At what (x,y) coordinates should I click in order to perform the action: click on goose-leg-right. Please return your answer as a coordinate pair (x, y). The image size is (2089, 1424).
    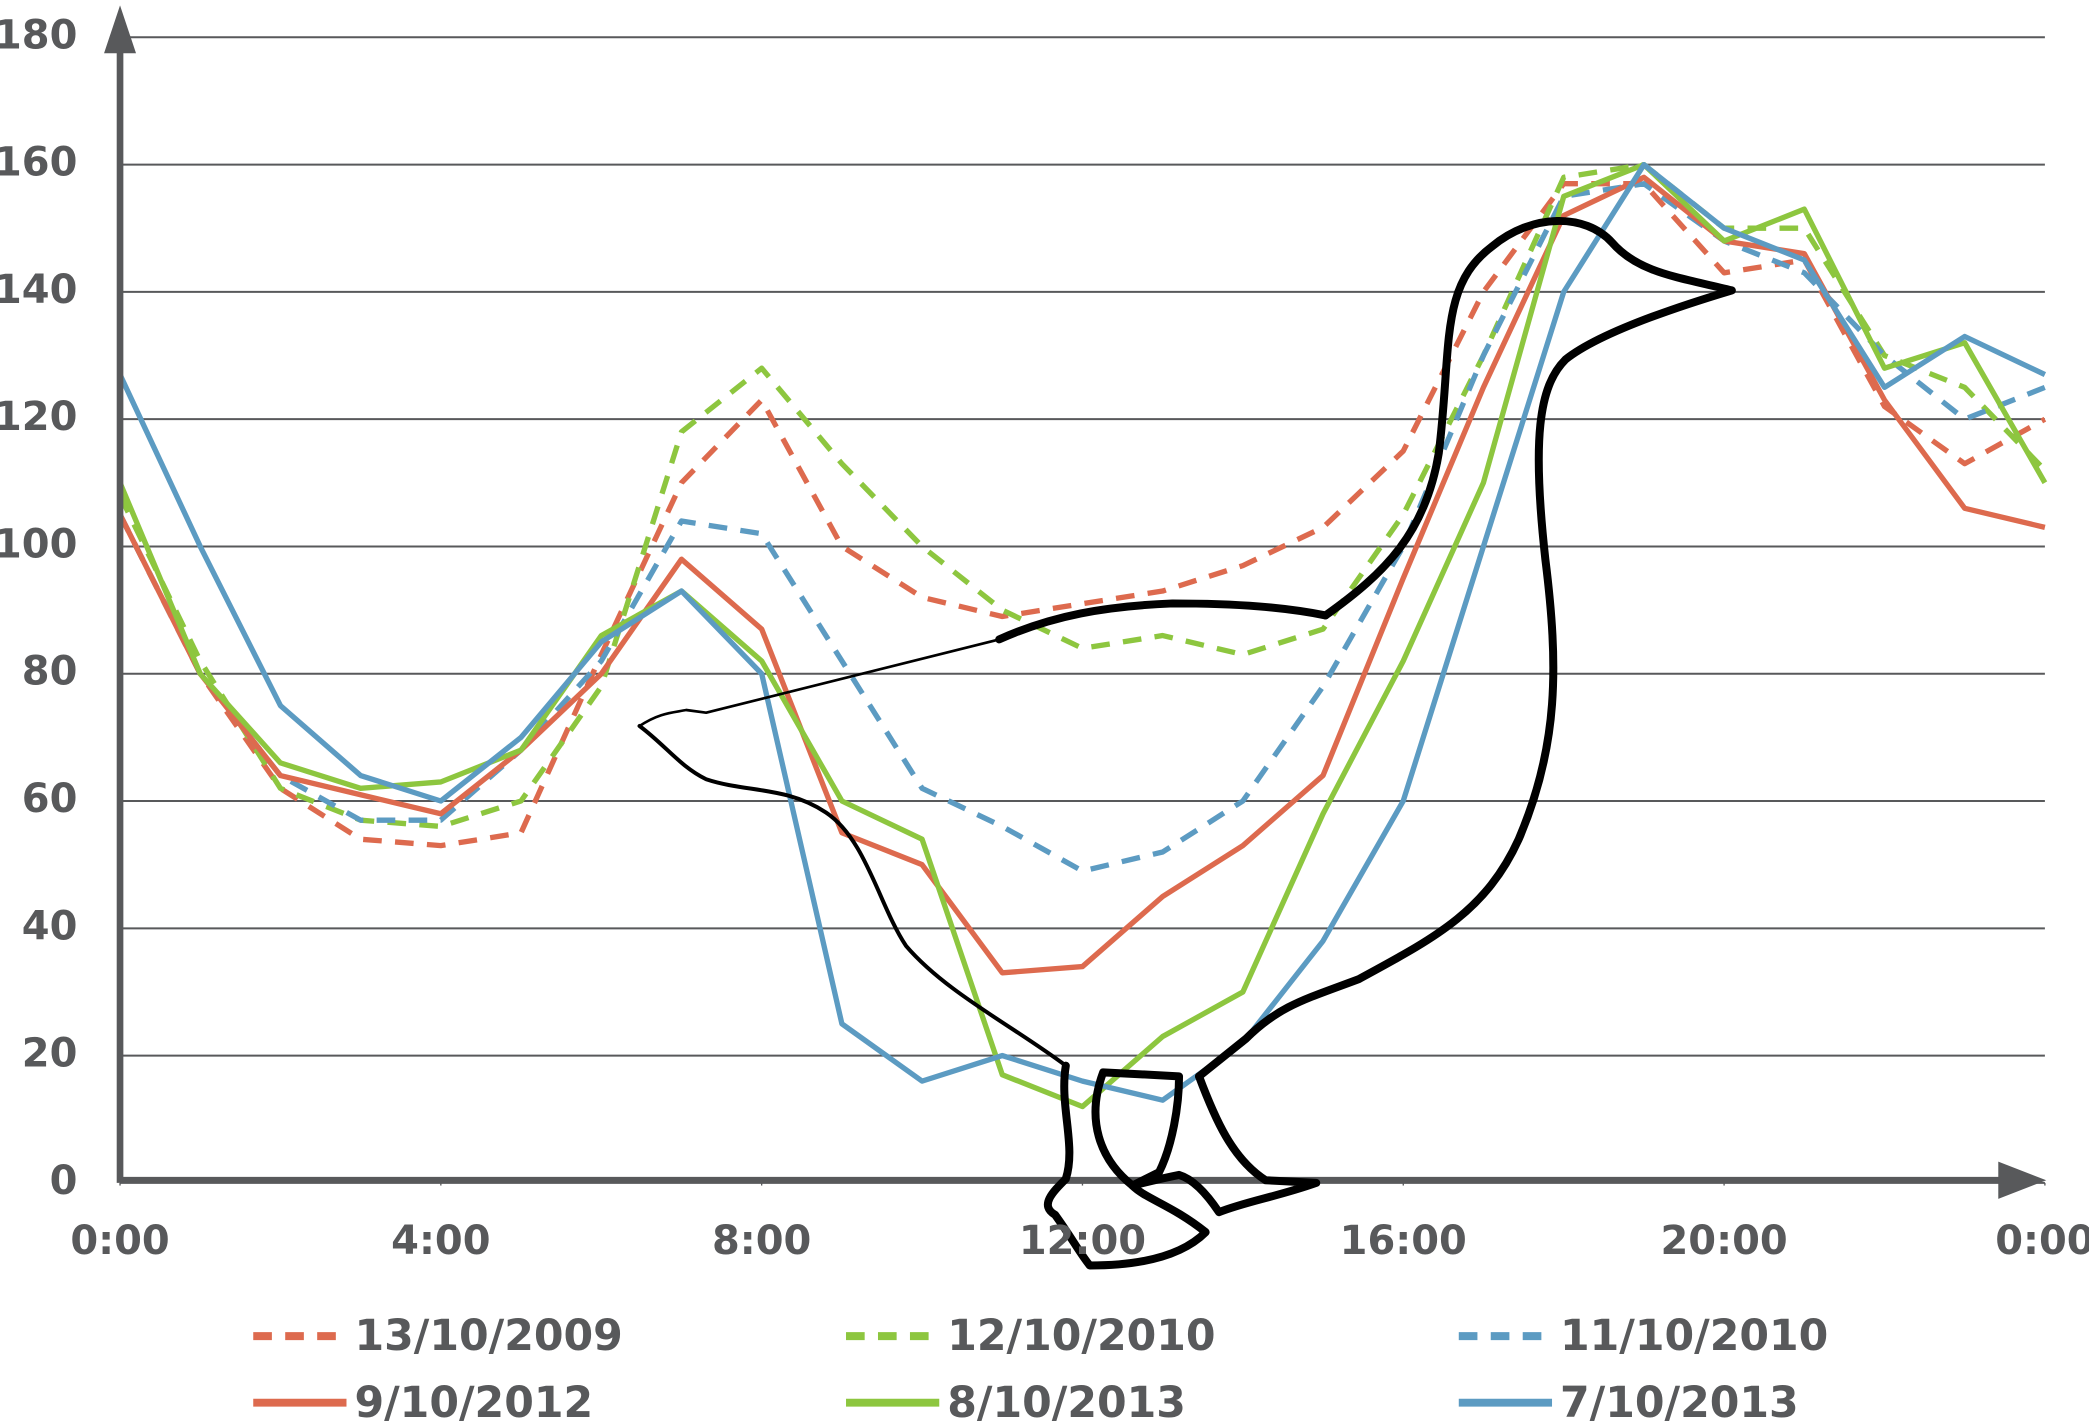
    Looking at the image, I should click on (1224, 1144).